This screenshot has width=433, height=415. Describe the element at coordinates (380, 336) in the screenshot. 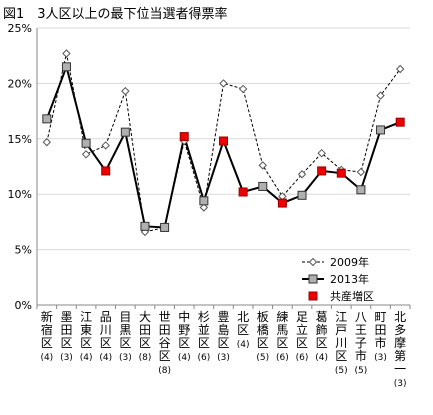

I see `x-category-label: 町田市(3)` at that location.